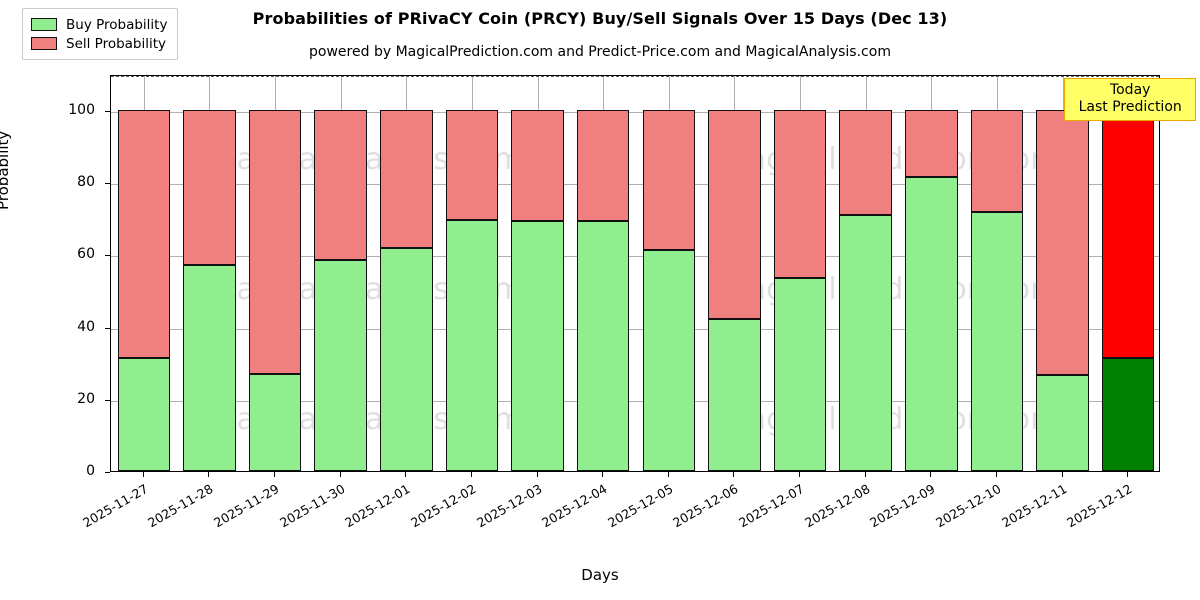 The image size is (1200, 600). Describe the element at coordinates (86, 254) in the screenshot. I see `y-tick-label: 60` at that location.